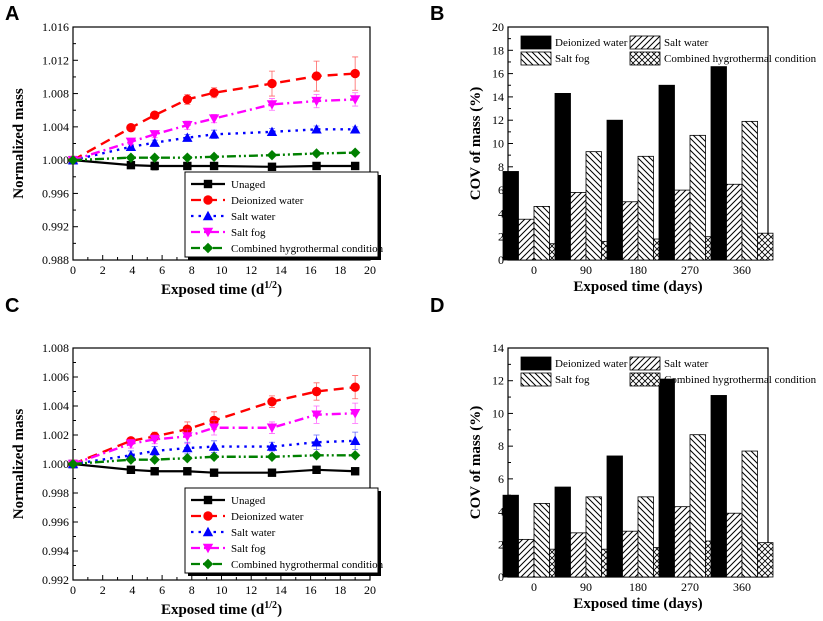  Describe the element at coordinates (55, 522) in the screenshot. I see `y-tick-label: 0.996` at that location.